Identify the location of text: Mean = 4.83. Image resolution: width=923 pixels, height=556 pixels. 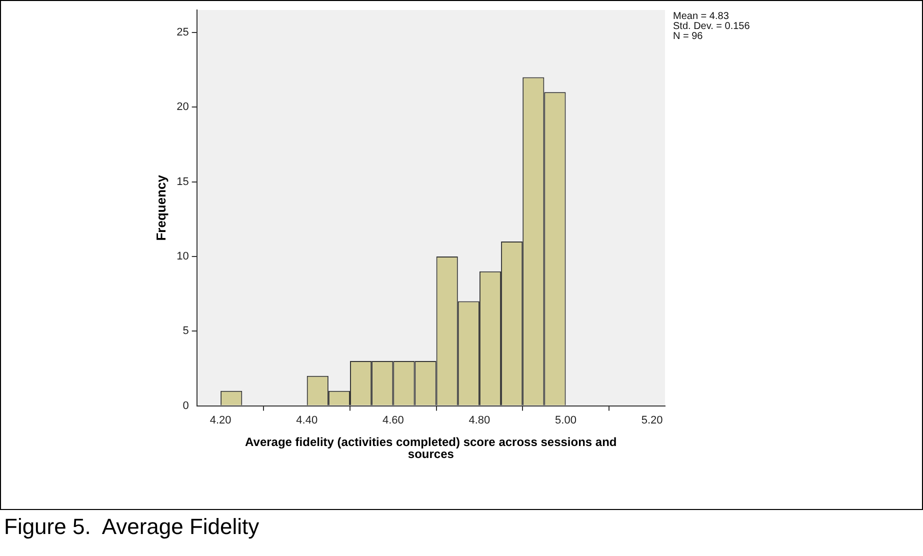
(701, 16).